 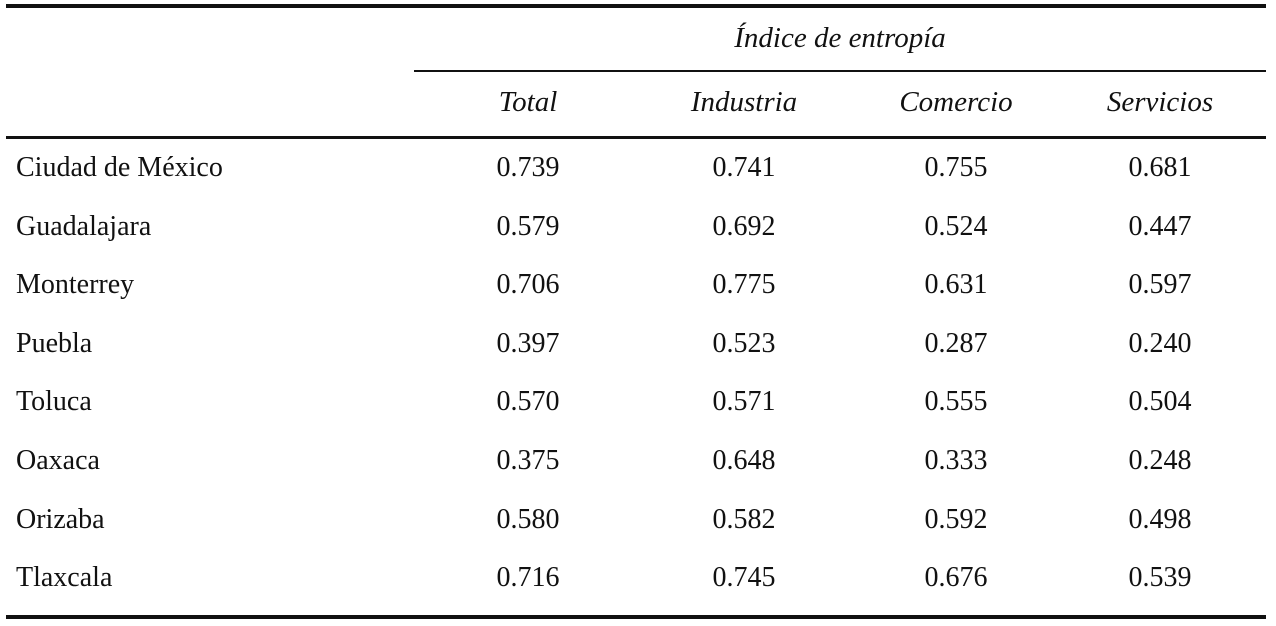 I want to click on column-header-servicios: Servicios, so click(x=1160, y=102).